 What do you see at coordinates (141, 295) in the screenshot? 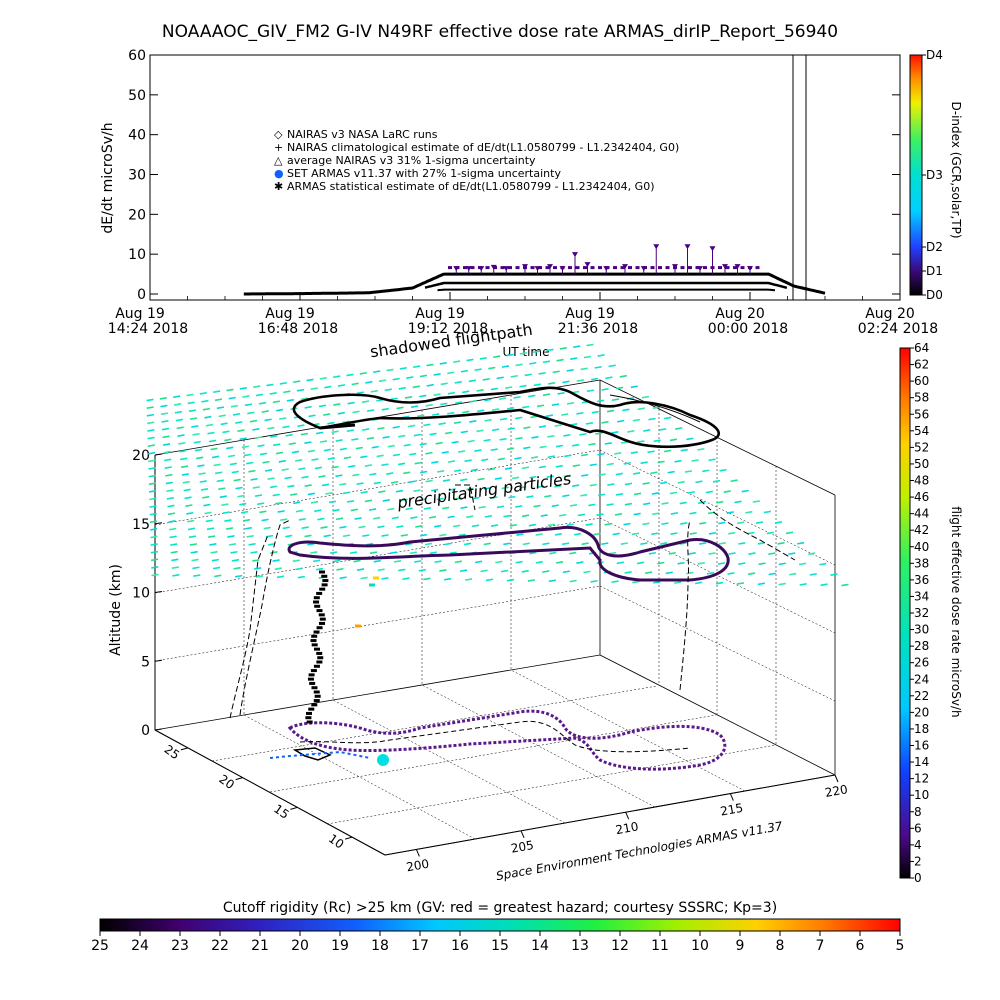
I see `y-tick-label: 0` at bounding box center [141, 295].